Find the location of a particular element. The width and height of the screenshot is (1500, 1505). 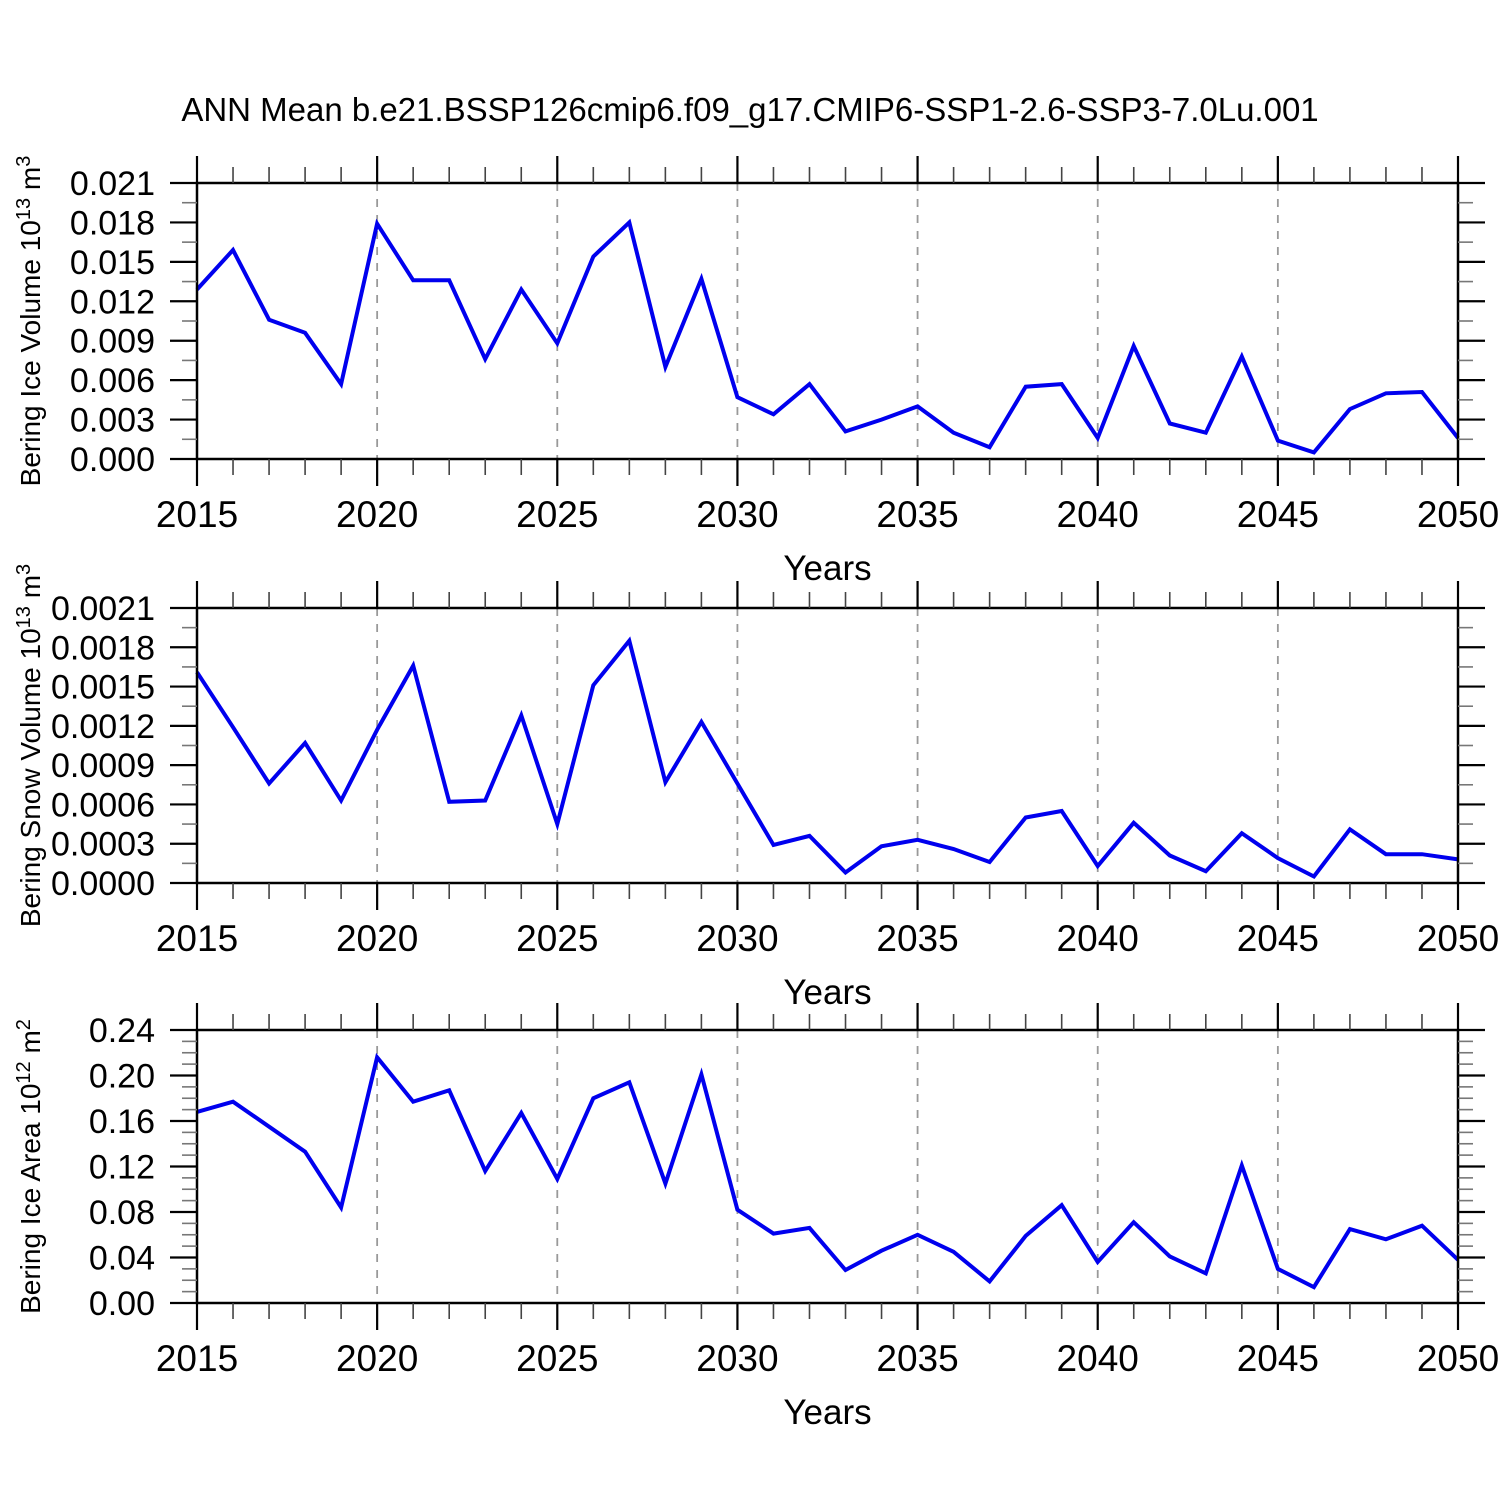

y-axis-title-sup: 12 is located at coordinates (24, 1072).